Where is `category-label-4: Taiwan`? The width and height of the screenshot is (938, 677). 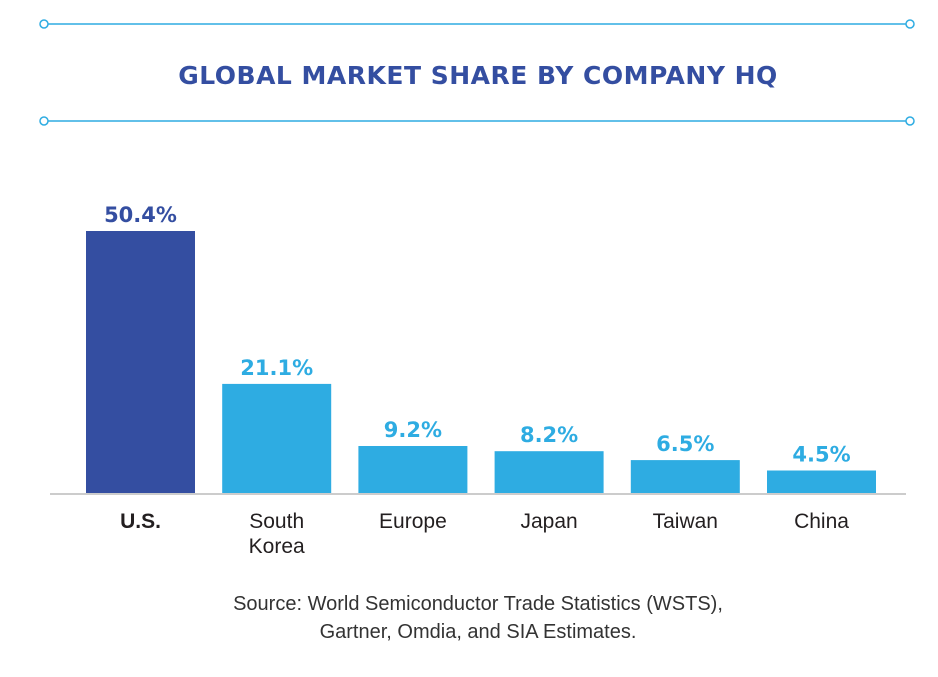 category-label-4: Taiwan is located at coordinates (685, 521).